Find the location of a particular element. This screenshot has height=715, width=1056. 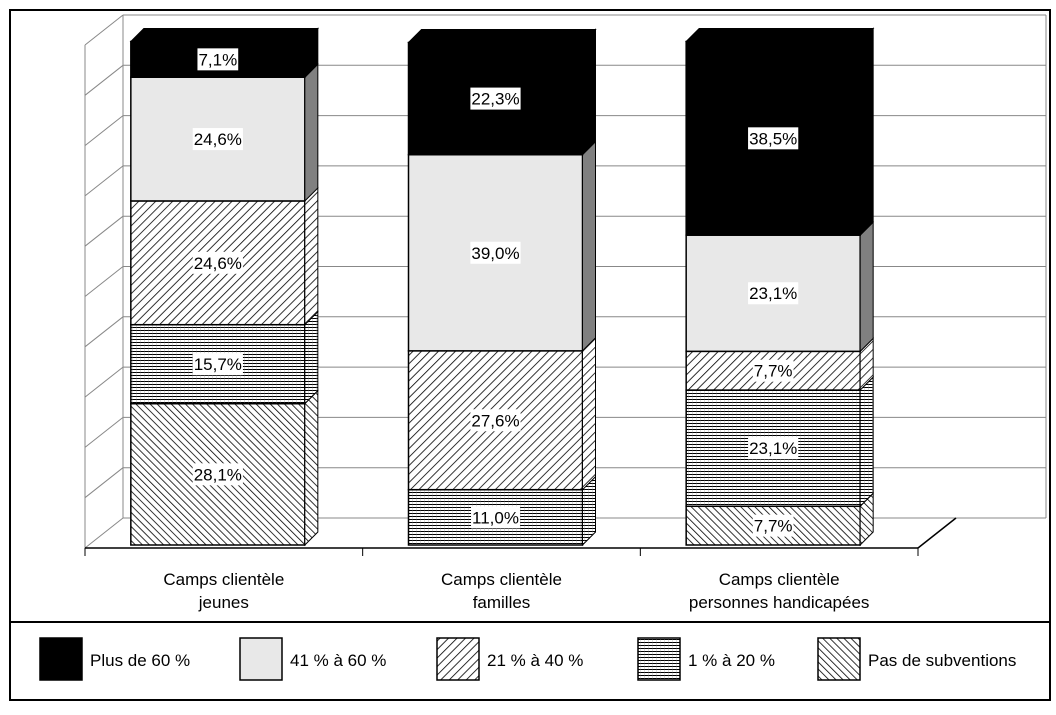

data-label: 11,0% is located at coordinates (495, 517).